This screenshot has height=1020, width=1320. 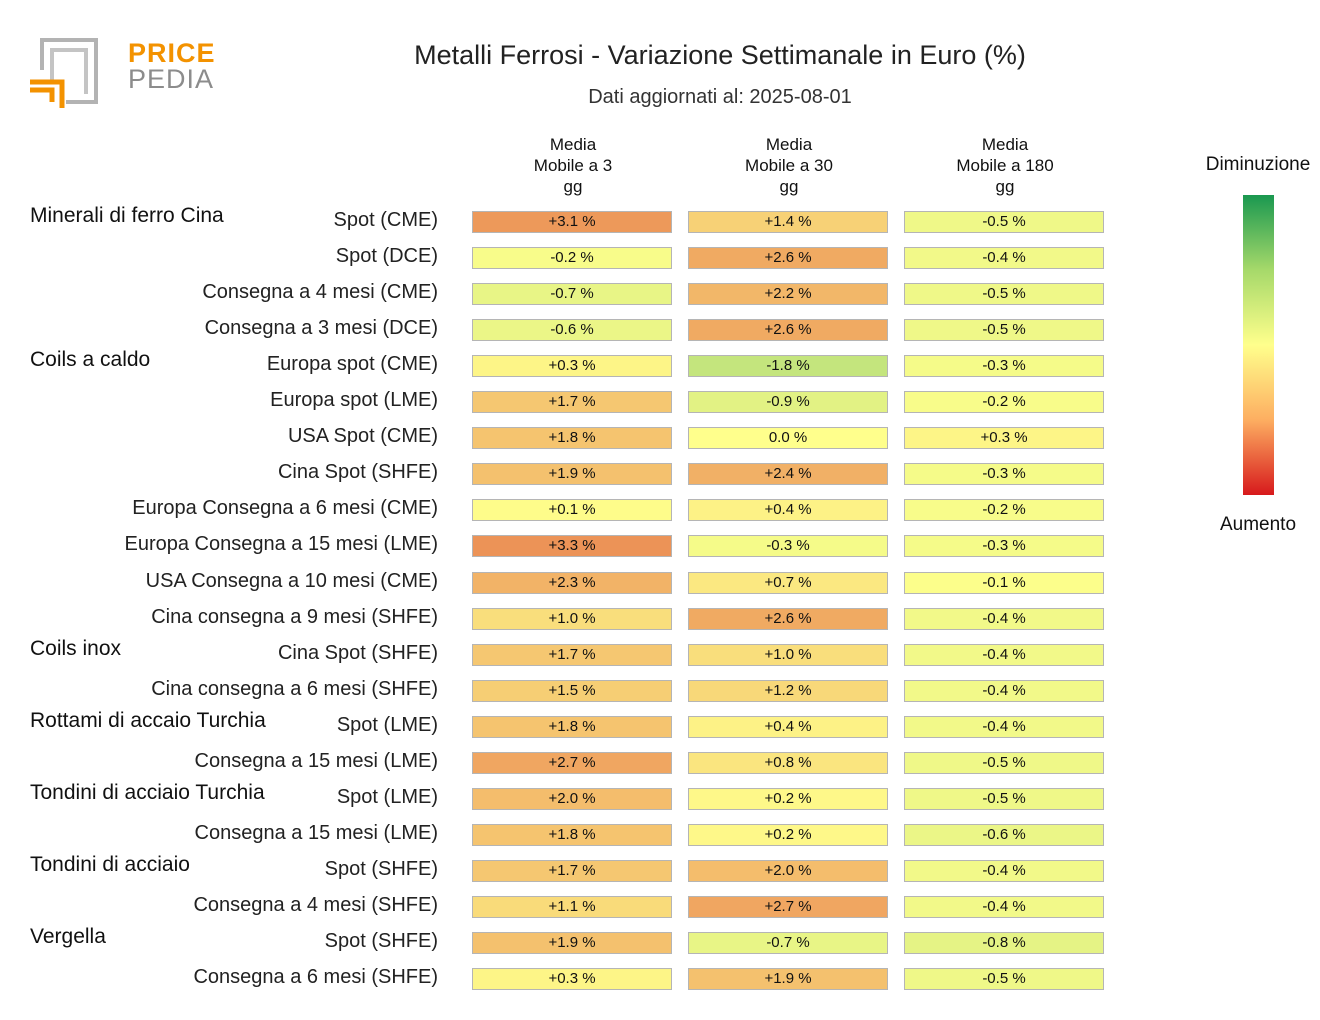 What do you see at coordinates (315, 977) in the screenshot?
I see `row-label: Consegna a 6 mesi (SHFE)` at bounding box center [315, 977].